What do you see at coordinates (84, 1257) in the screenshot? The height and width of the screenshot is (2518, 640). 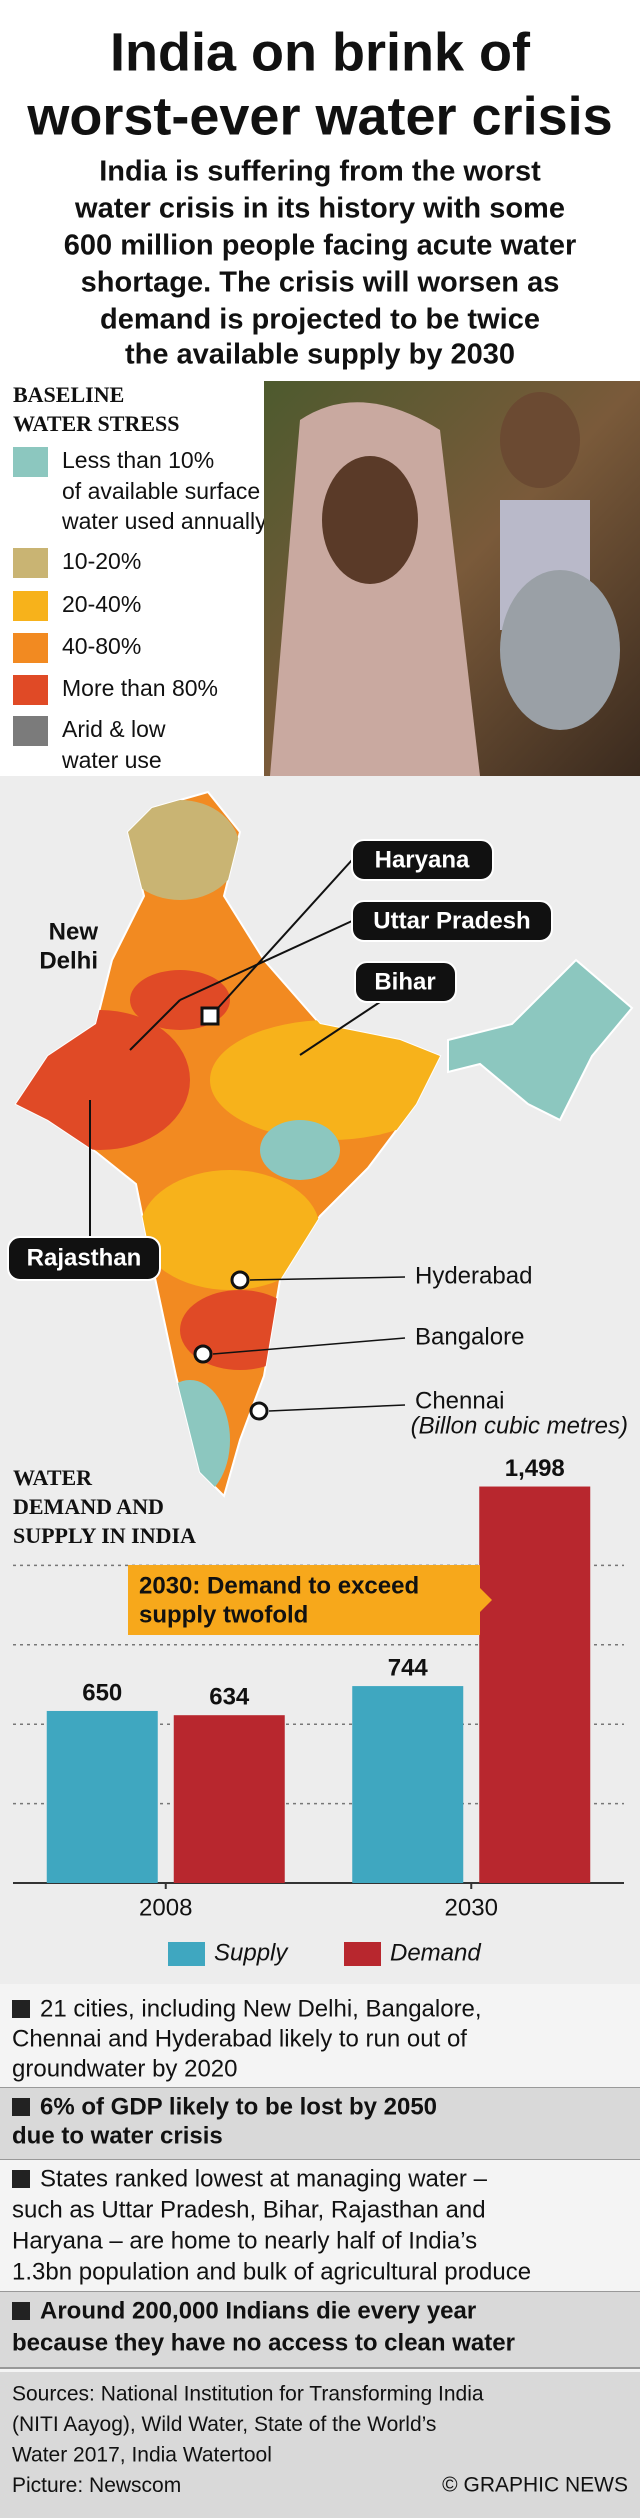 I see `state-label: Rajasthan` at bounding box center [84, 1257].